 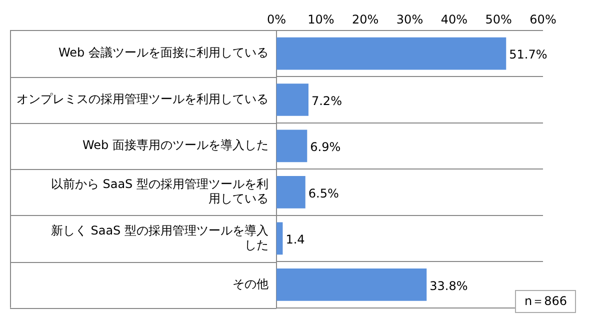 I want to click on x-tick-label: 30%, so click(x=410, y=19).